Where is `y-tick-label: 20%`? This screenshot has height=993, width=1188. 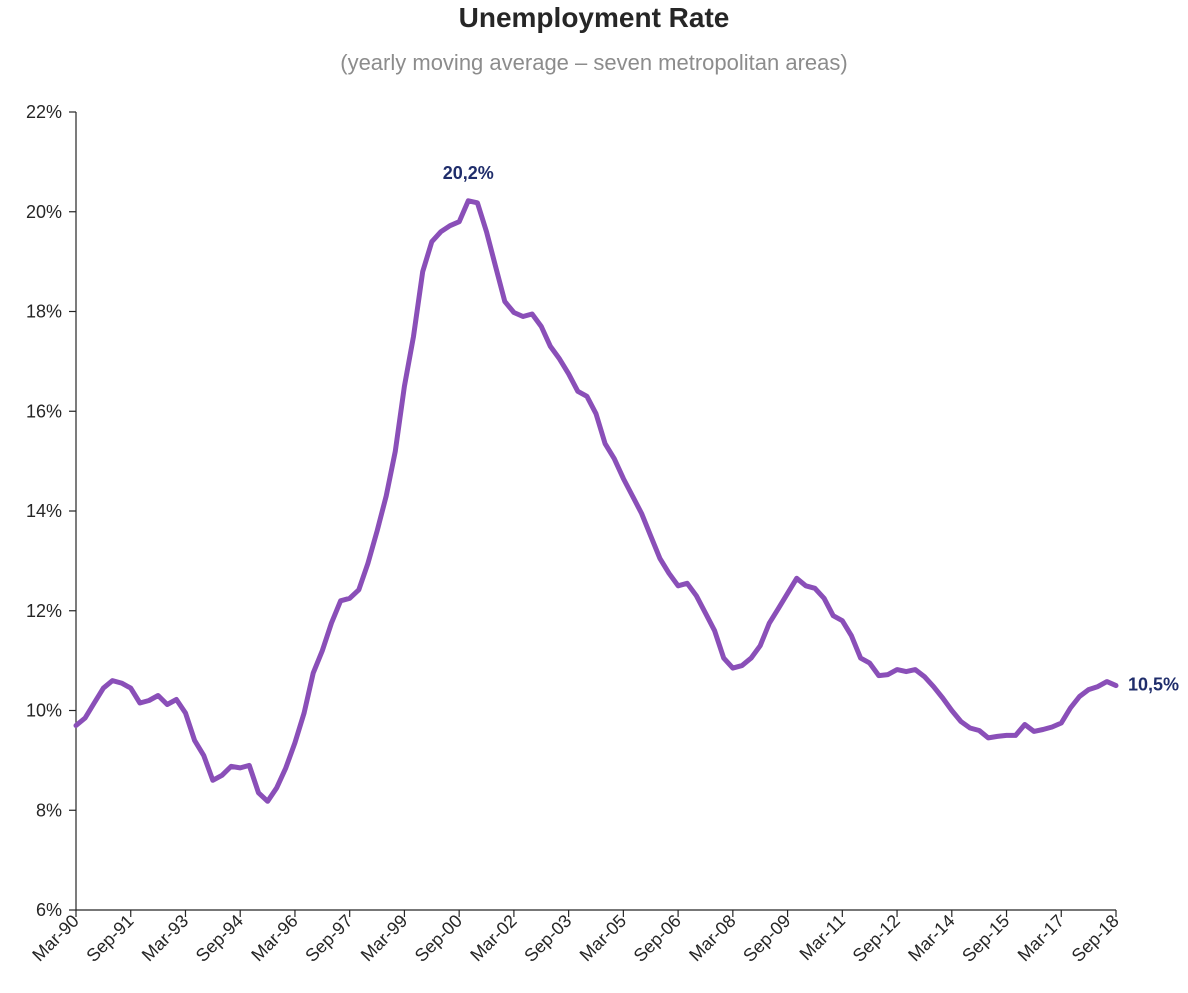 y-tick-label: 20% is located at coordinates (44, 212).